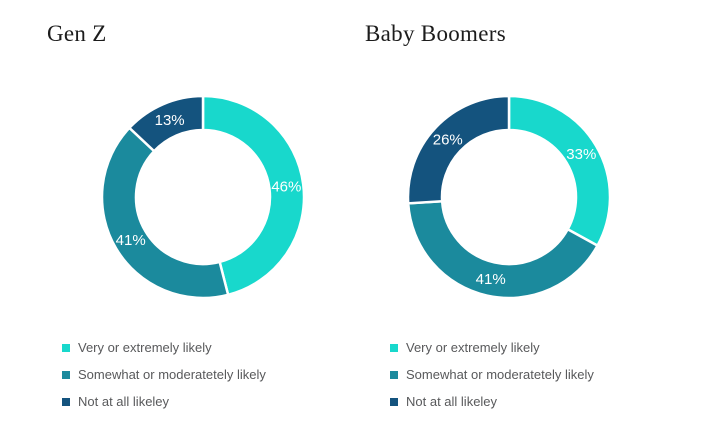 The height and width of the screenshot is (425, 724). Describe the element at coordinates (77, 33) in the screenshot. I see `chart-title-gen-z: Gen Z` at that location.